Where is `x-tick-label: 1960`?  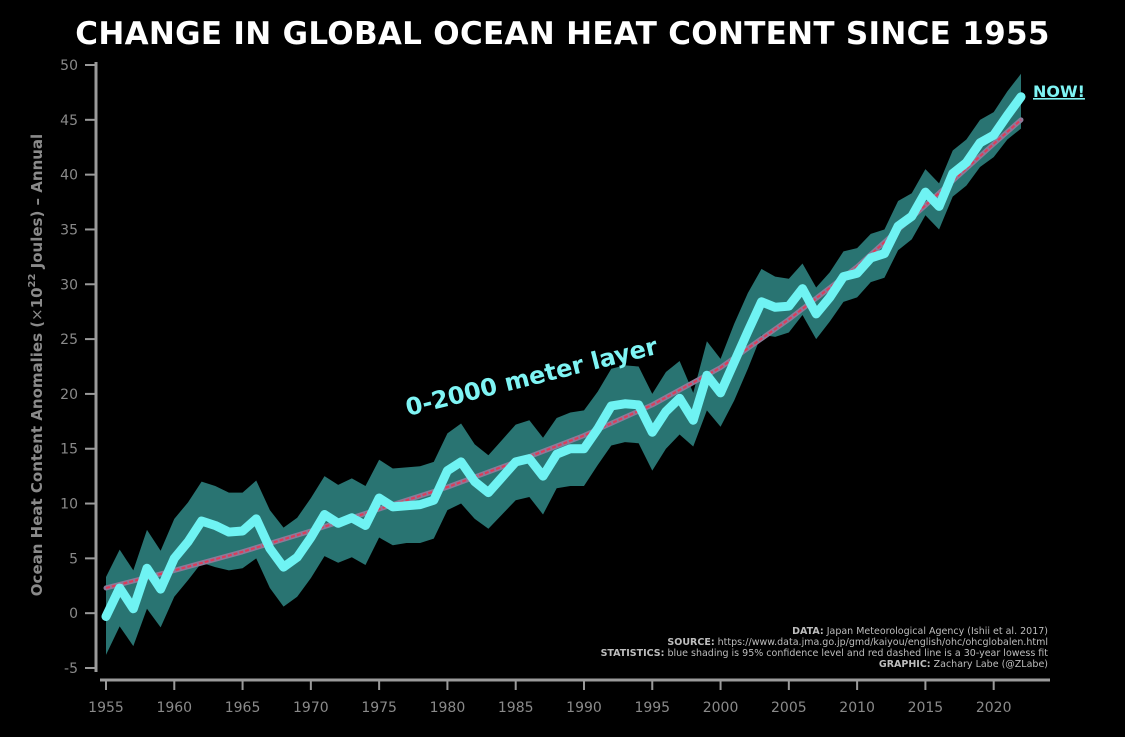
x-tick-label: 1960 is located at coordinates (174, 708).